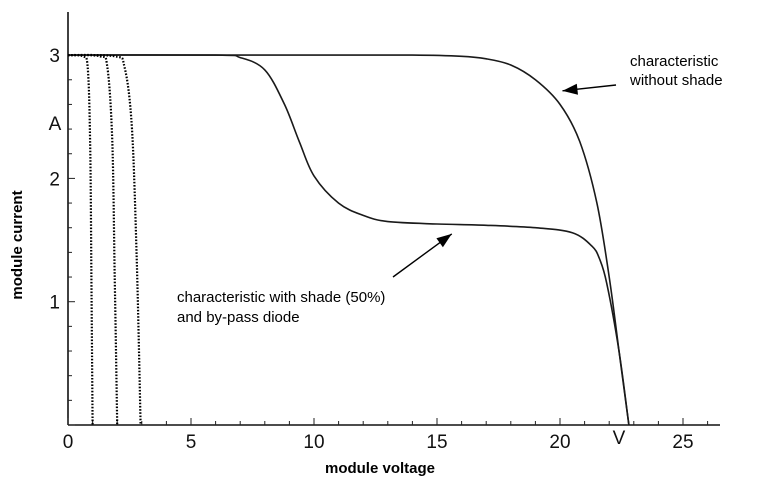 Image resolution: width=761 pixels, height=482 pixels. I want to click on x-unit-label: V, so click(619, 438).